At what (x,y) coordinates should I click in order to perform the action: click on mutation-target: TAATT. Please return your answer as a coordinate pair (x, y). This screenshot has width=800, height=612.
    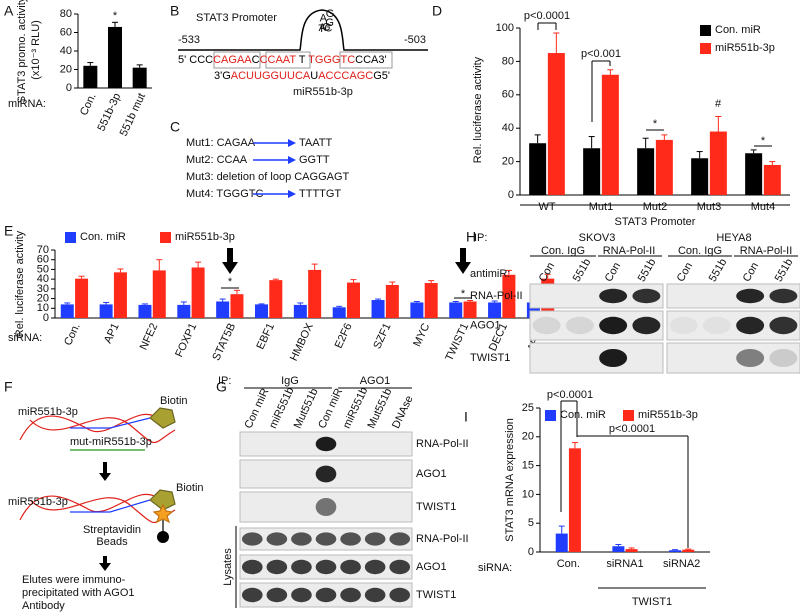
    Looking at the image, I should click on (315, 143).